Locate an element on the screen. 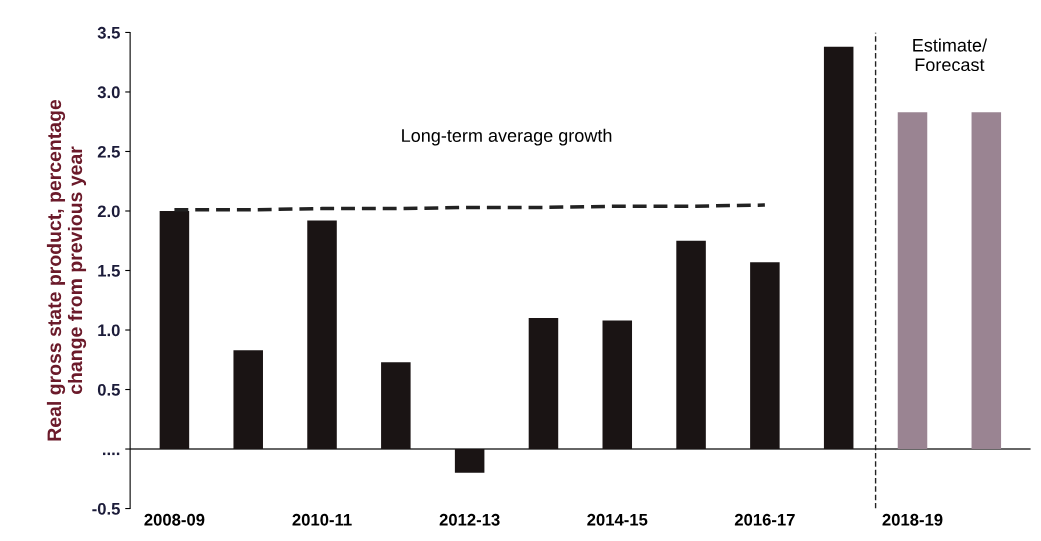  y-tick-label: 3.0 is located at coordinates (108, 92).